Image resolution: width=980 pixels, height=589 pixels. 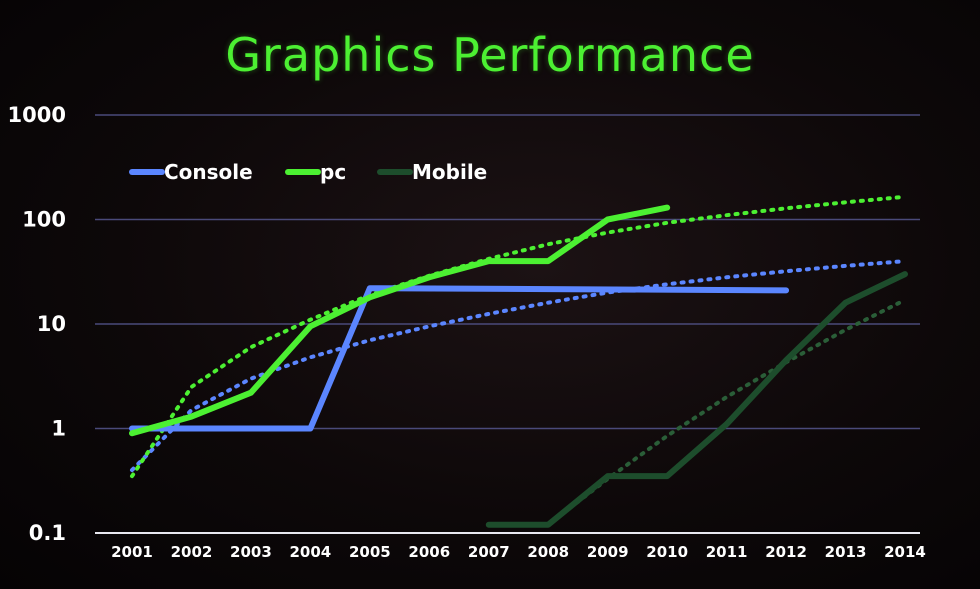 What do you see at coordinates (51, 324) in the screenshot?
I see `y-tick-label: 10` at bounding box center [51, 324].